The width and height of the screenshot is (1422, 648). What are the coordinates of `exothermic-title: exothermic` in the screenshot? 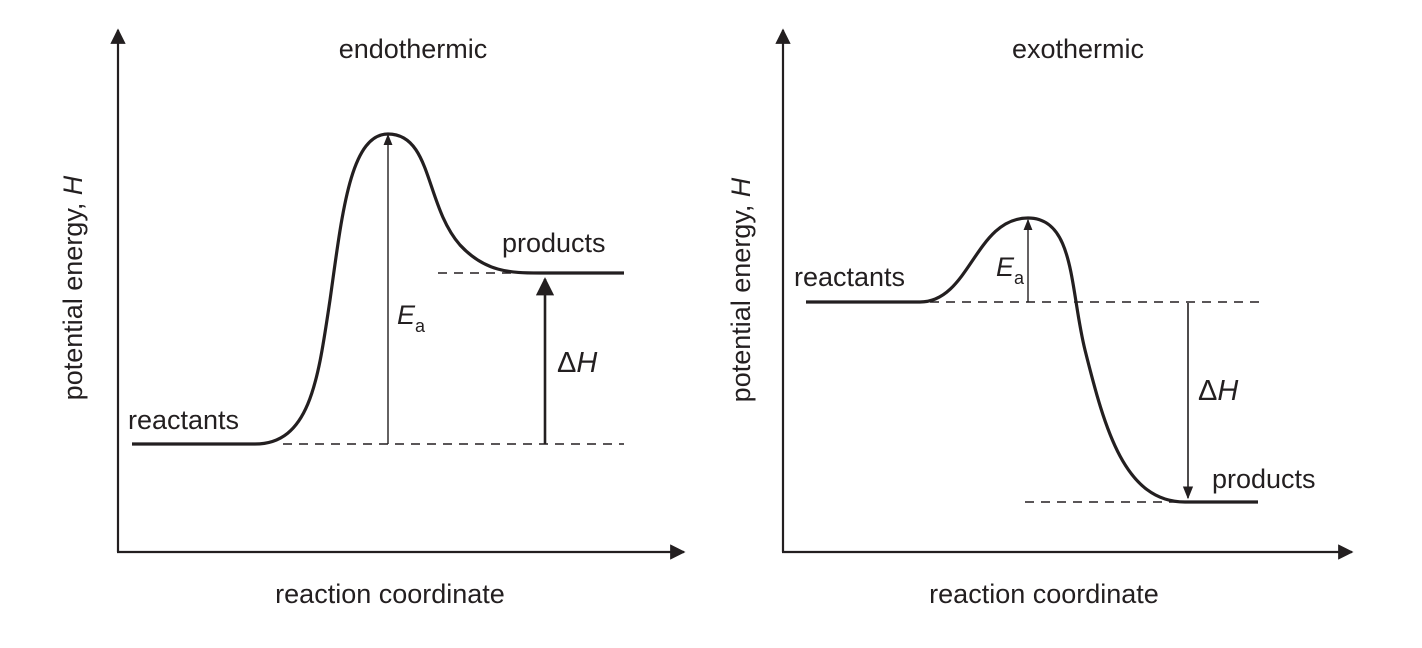 It's located at (1078, 49).